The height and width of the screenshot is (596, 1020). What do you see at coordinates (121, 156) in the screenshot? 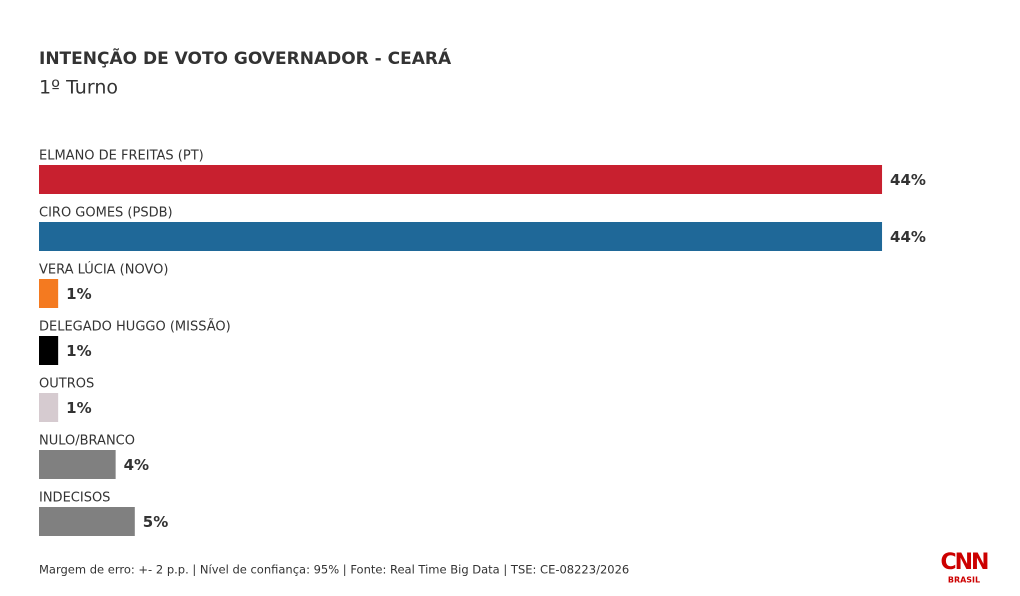
I see `category-label: ELMANO DE FREITAS (PT)` at bounding box center [121, 156].